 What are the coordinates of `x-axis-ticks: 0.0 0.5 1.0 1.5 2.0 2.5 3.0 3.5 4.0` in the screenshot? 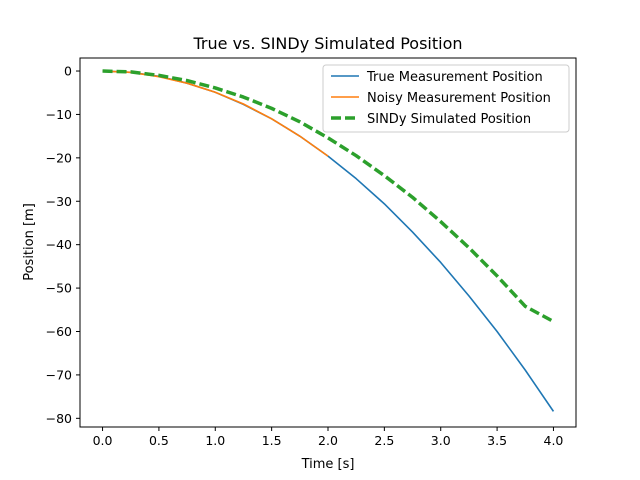 It's located at (328, 437).